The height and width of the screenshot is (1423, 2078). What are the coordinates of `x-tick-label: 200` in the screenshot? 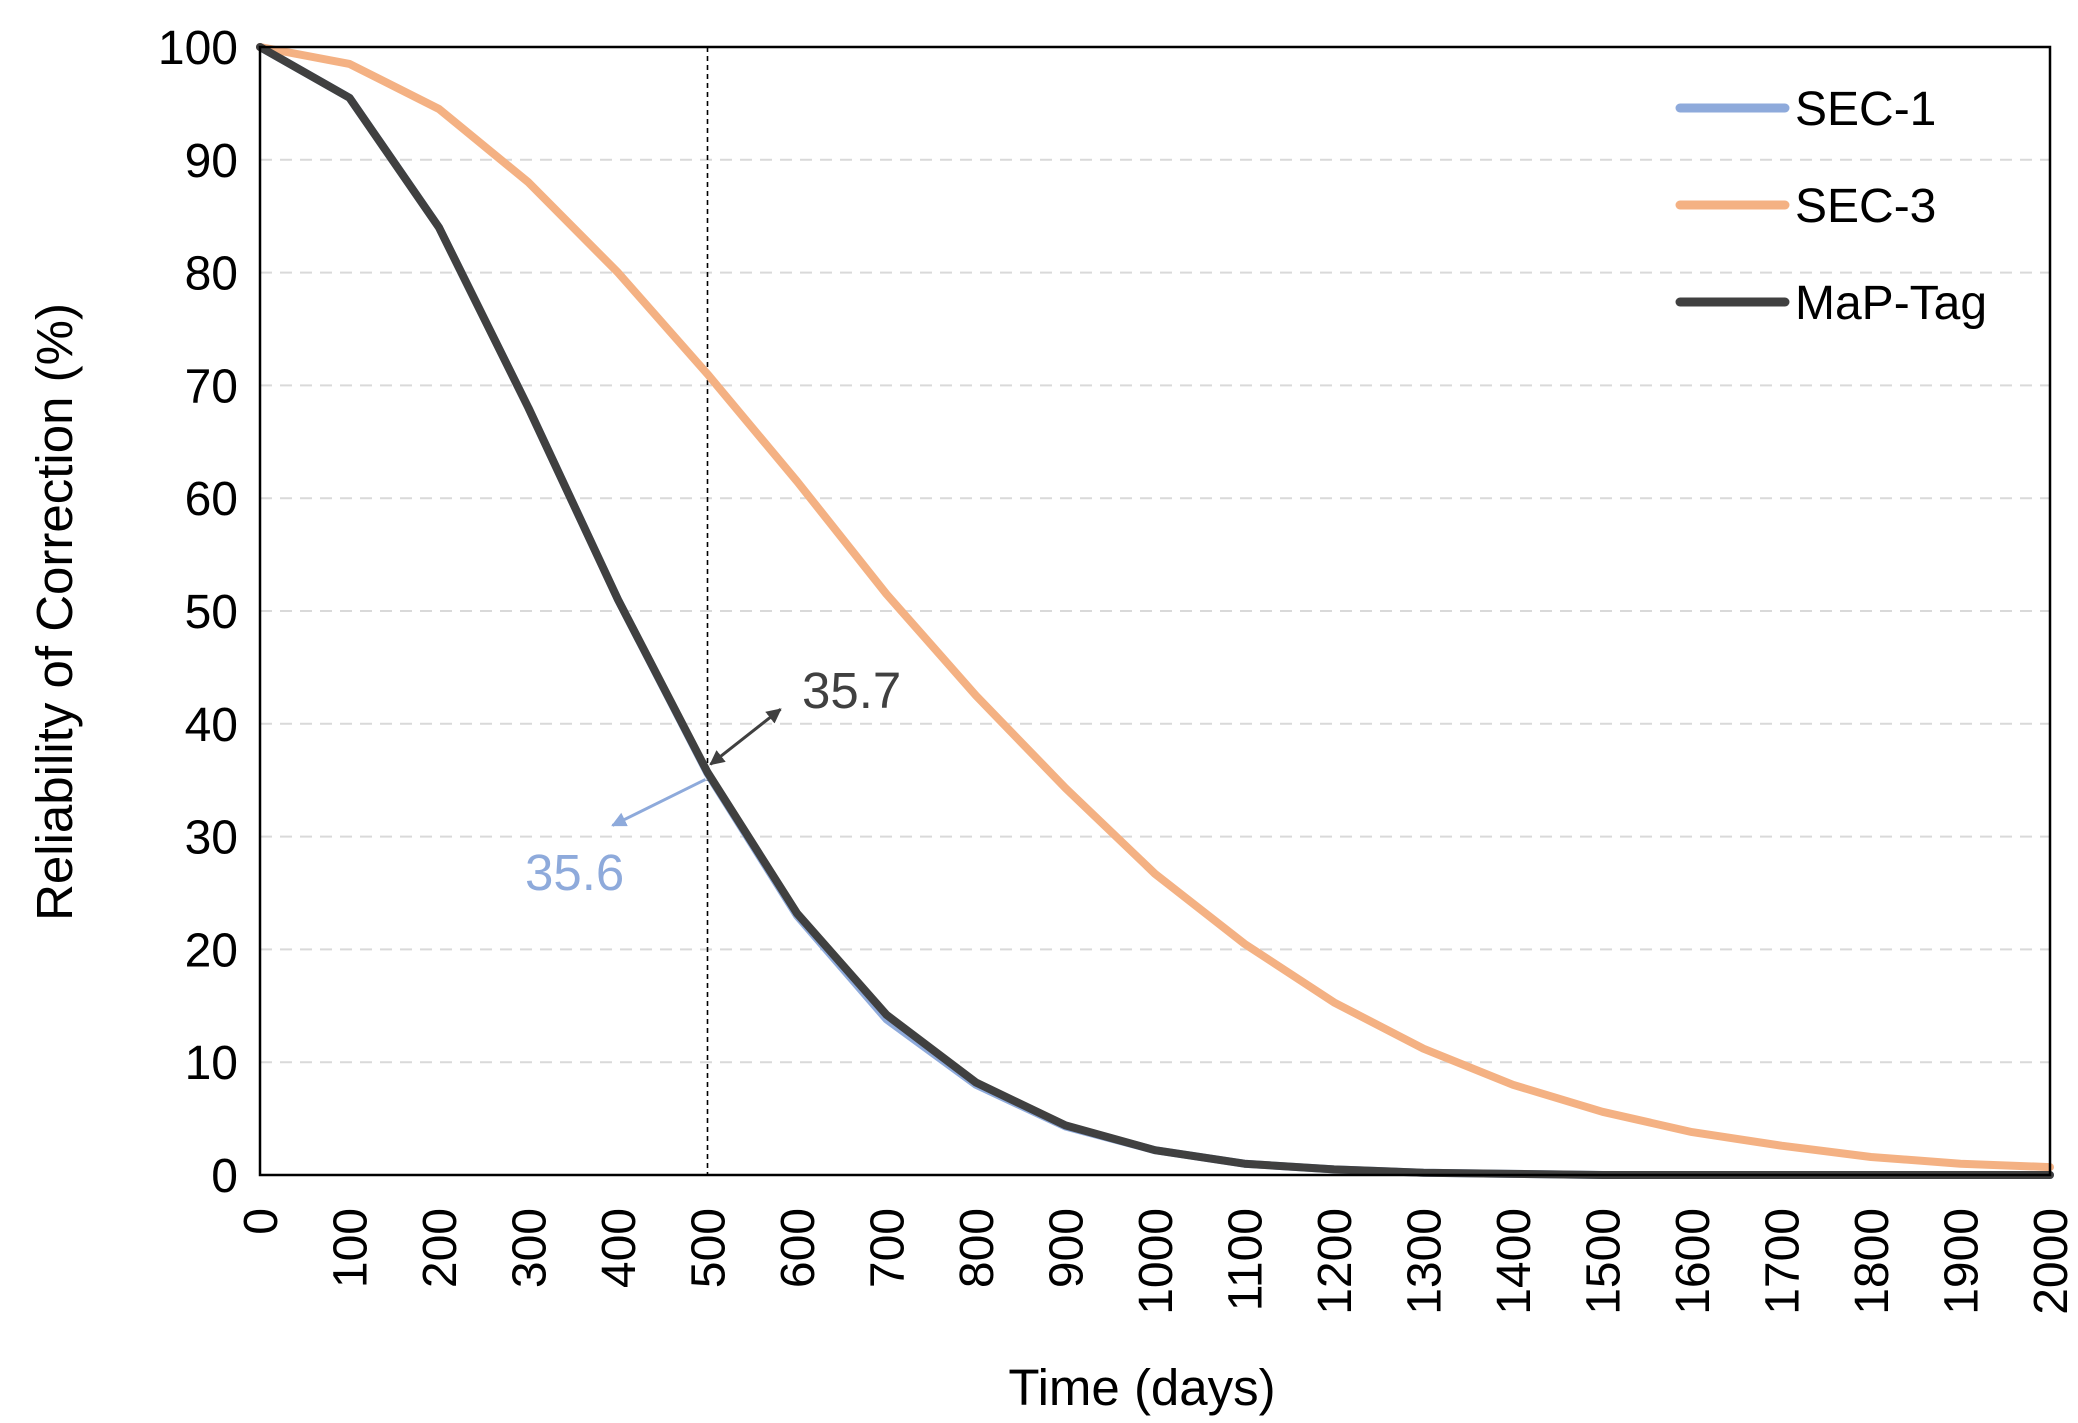 It's located at (440, 1248).